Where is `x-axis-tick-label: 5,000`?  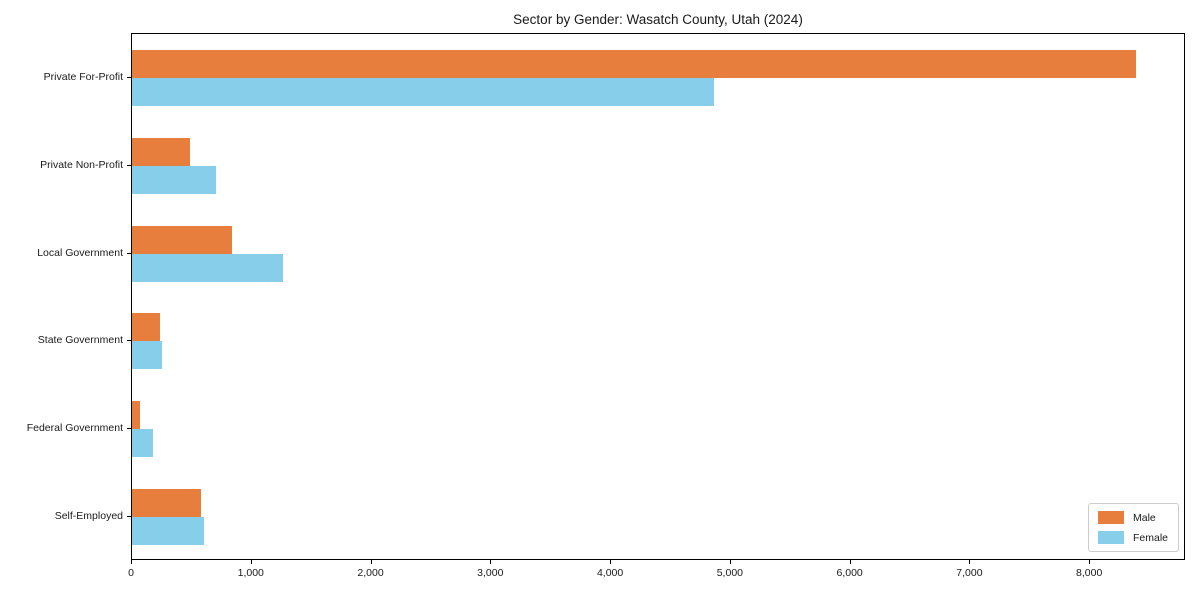
x-axis-tick-label: 5,000 is located at coordinates (729, 573).